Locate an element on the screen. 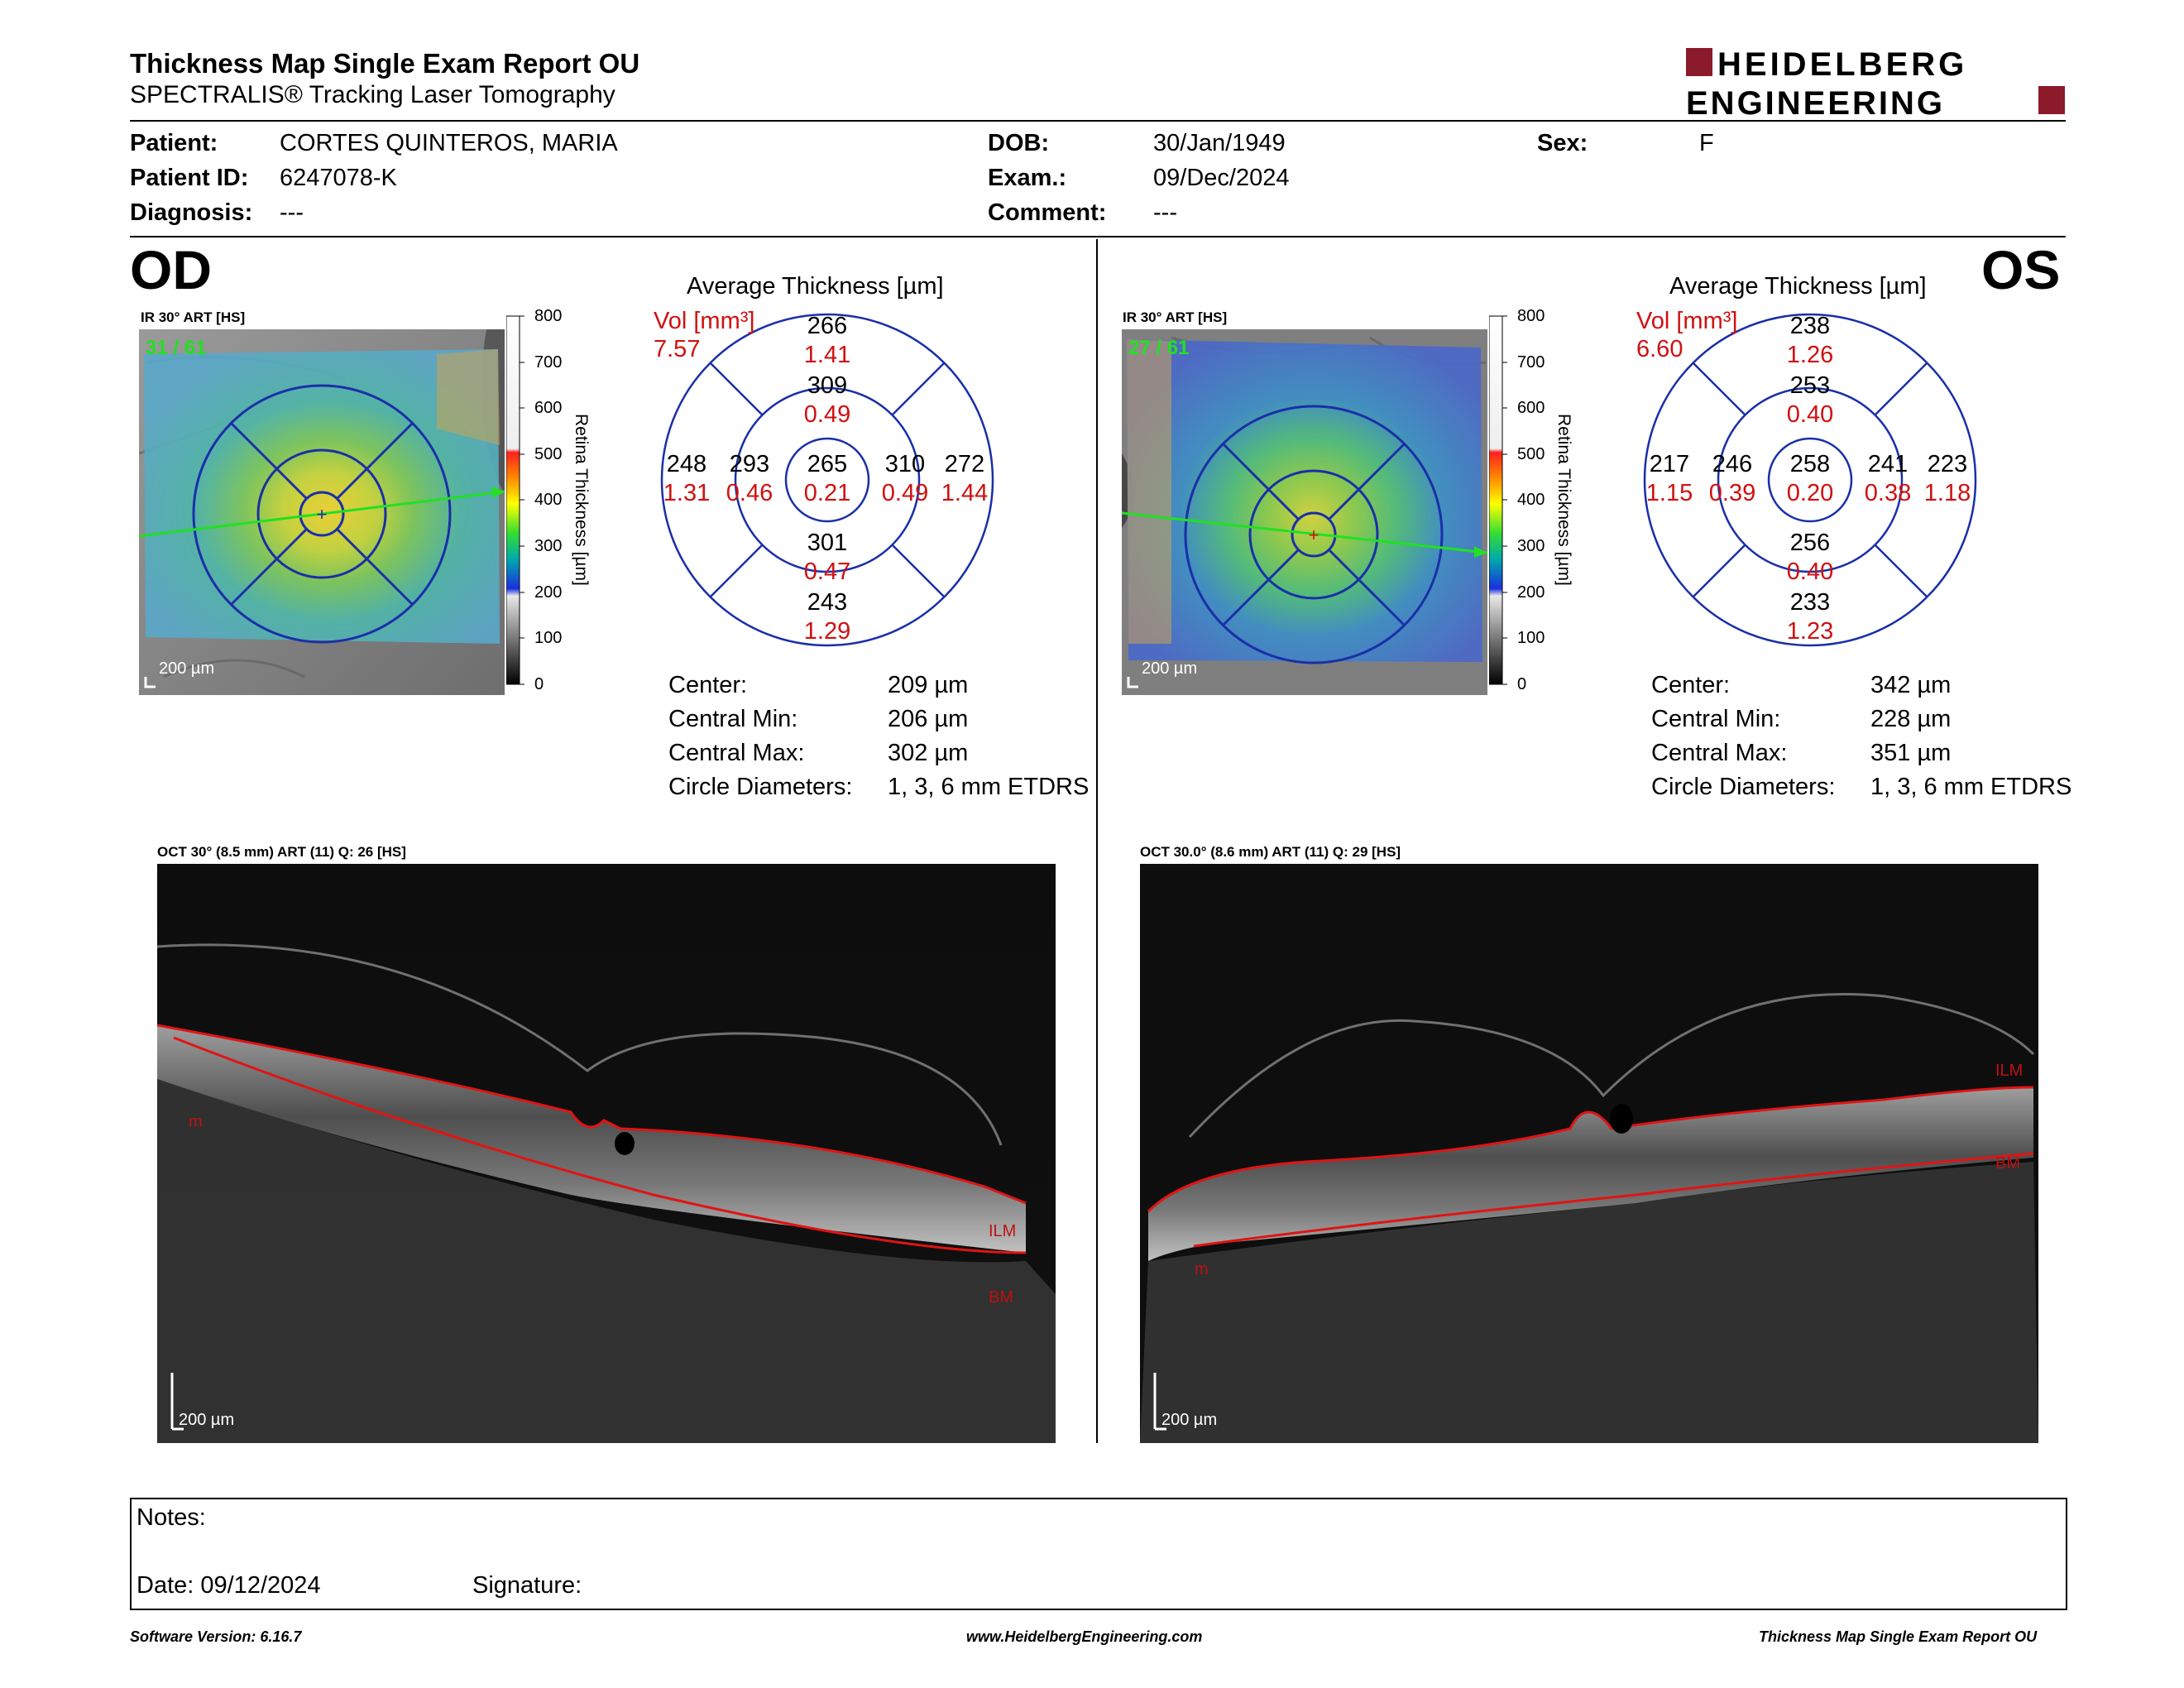  os-cbar-tick-200: 200 is located at coordinates (1531, 592).